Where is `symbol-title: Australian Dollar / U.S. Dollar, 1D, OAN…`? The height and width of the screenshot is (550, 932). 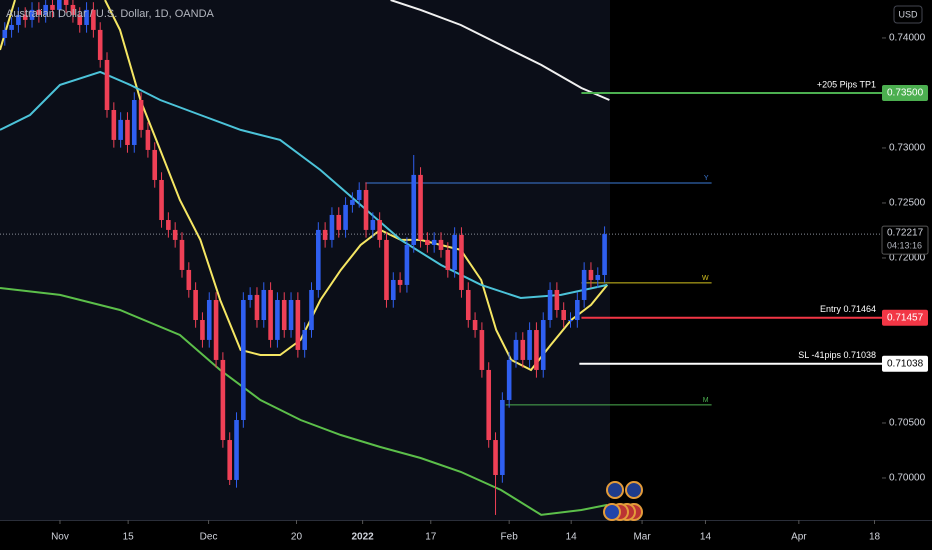
symbol-title: Australian Dollar / U.S. Dollar, 1D, OAN… is located at coordinates (110, 14).